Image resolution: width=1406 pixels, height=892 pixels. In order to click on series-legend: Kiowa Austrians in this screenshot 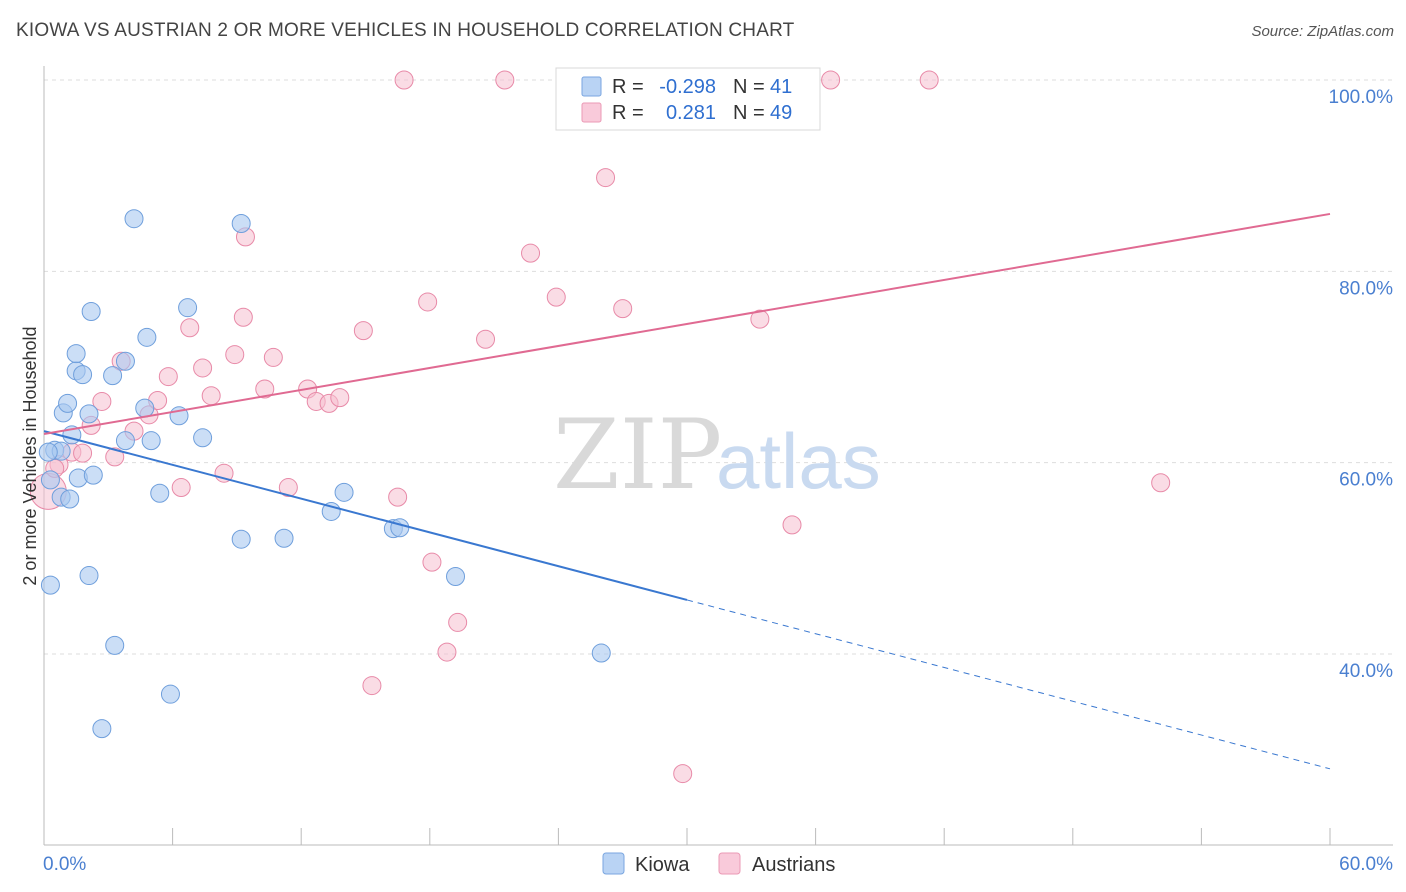, I will do `click(718, 864)`.